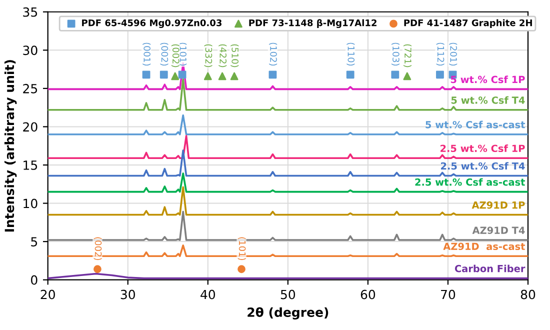 Image resolution: width=550 pixels, height=330 pixels. Describe the element at coordinates (488, 100) in the screenshot. I see `series-label: 5 wt.% Csf T4` at that location.